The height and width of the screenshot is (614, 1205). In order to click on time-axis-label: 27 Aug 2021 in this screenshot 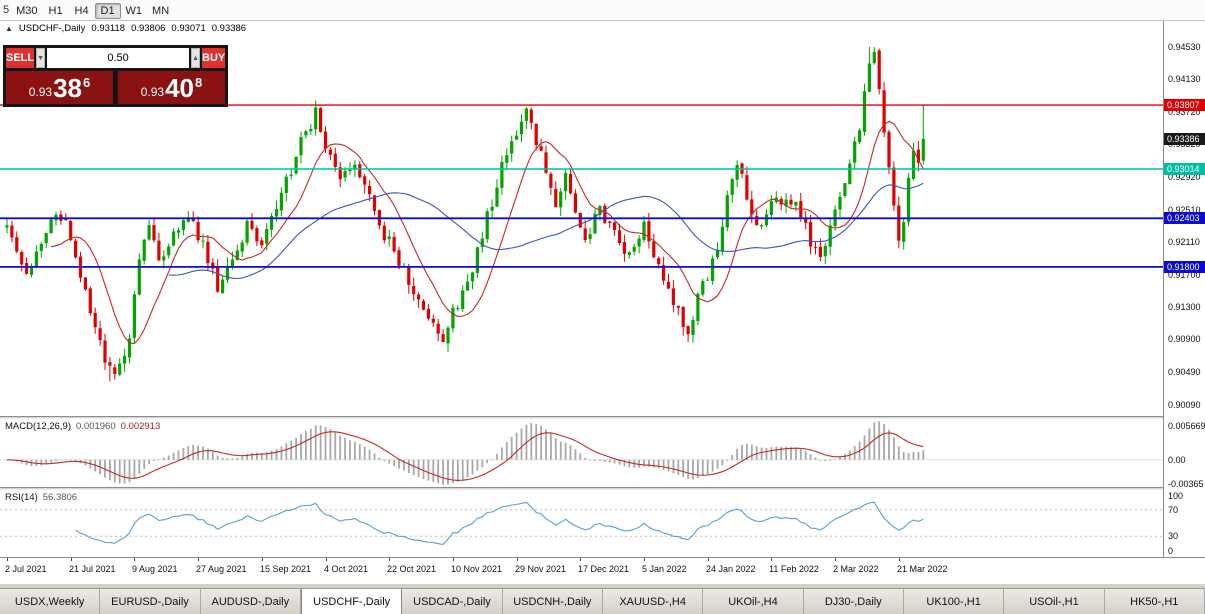, I will do `click(221, 569)`.